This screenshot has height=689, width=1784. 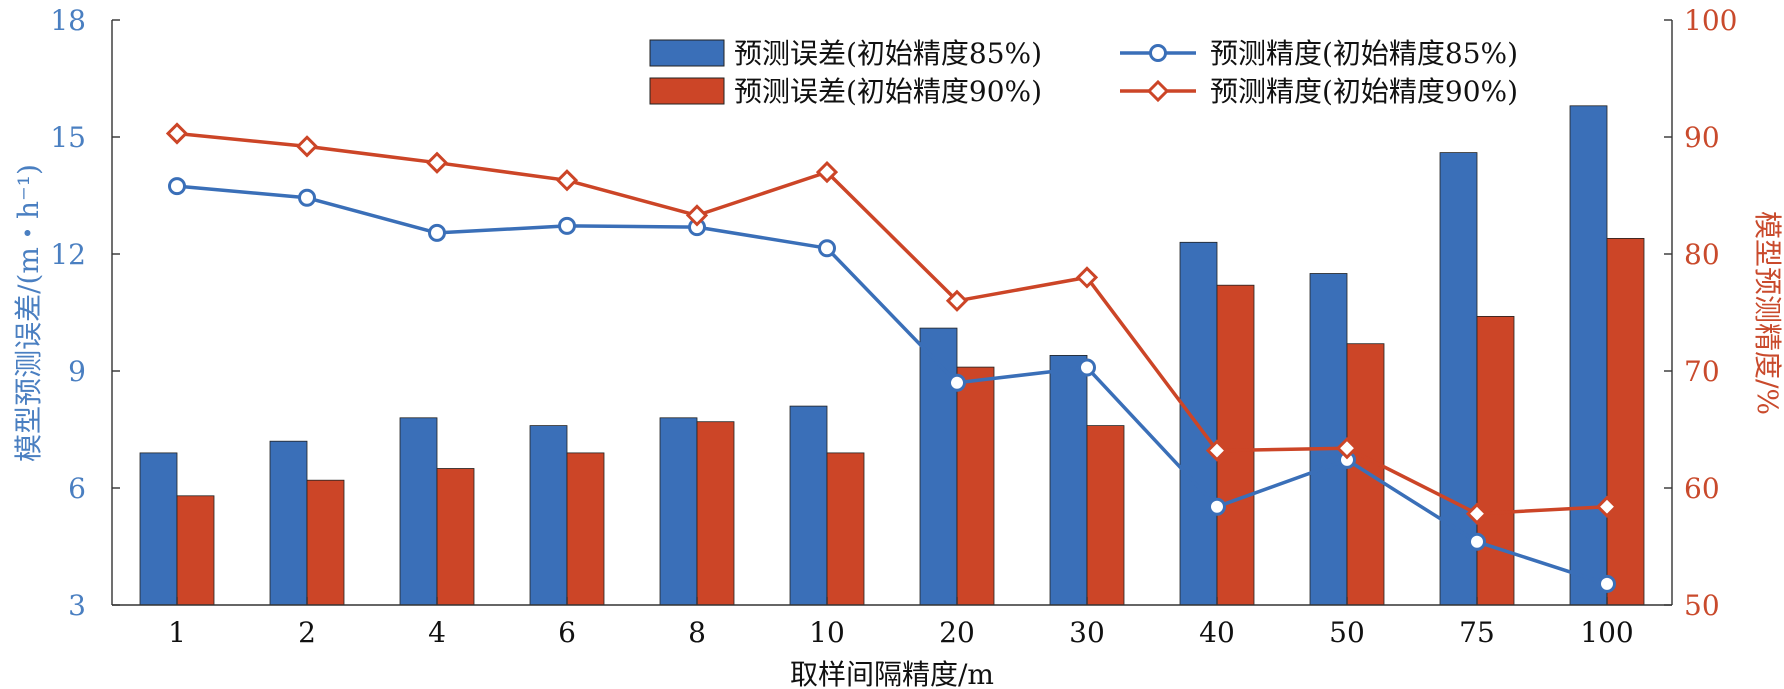 What do you see at coordinates (888, 91) in the screenshot?
I see `legend-label-bar-90: 预测误差(初始精度90%)` at bounding box center [888, 91].